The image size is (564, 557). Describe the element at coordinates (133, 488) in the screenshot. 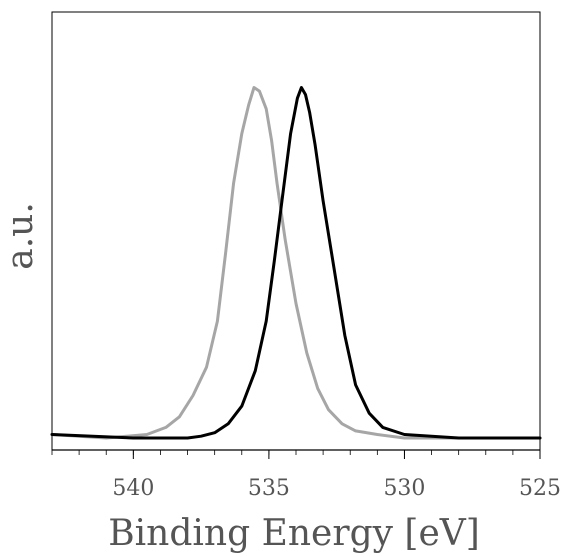

I see `x-tick-label: 540` at that location.